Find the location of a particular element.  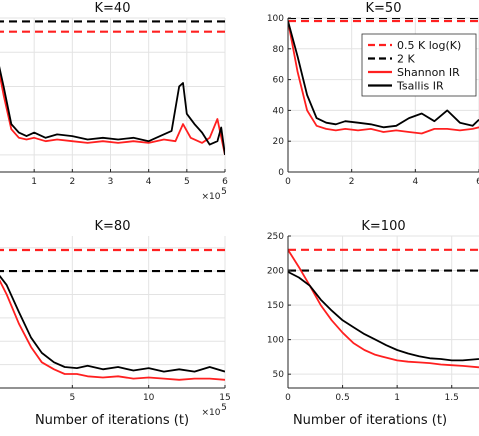

y-tick-label: 200 is located at coordinates (275, 272).